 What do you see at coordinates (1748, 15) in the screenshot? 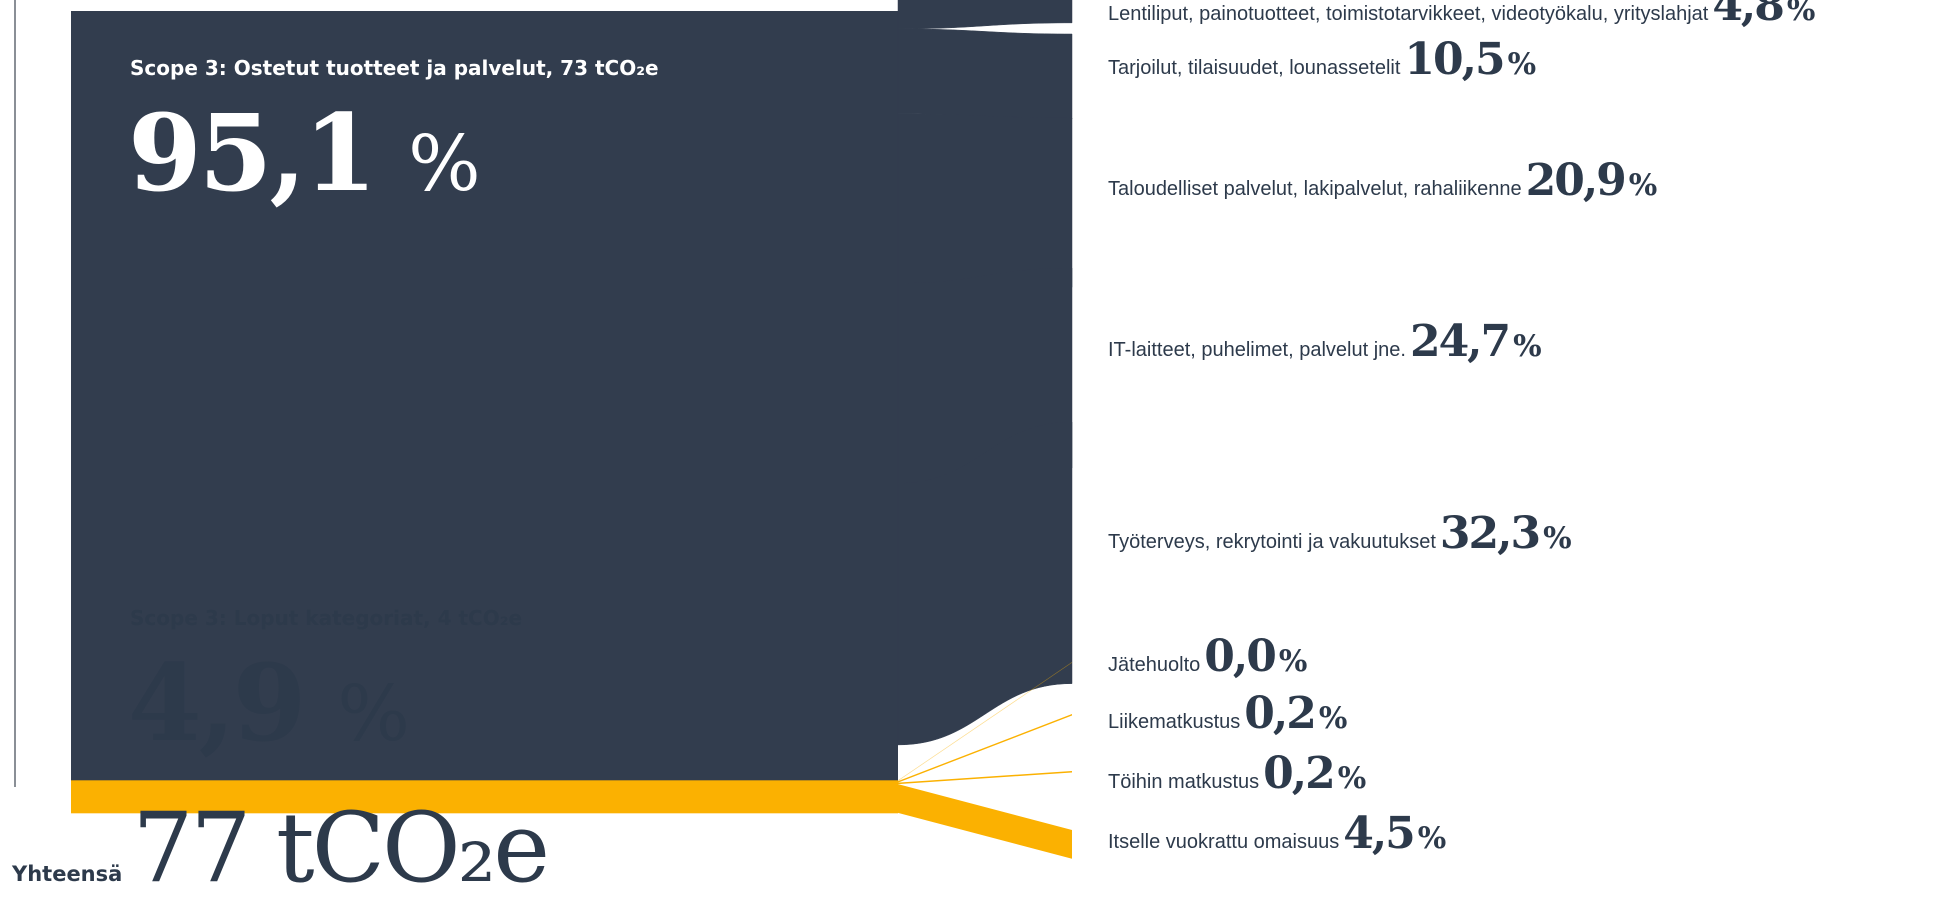
I see `category-percent-value: 4,8` at bounding box center [1748, 15].